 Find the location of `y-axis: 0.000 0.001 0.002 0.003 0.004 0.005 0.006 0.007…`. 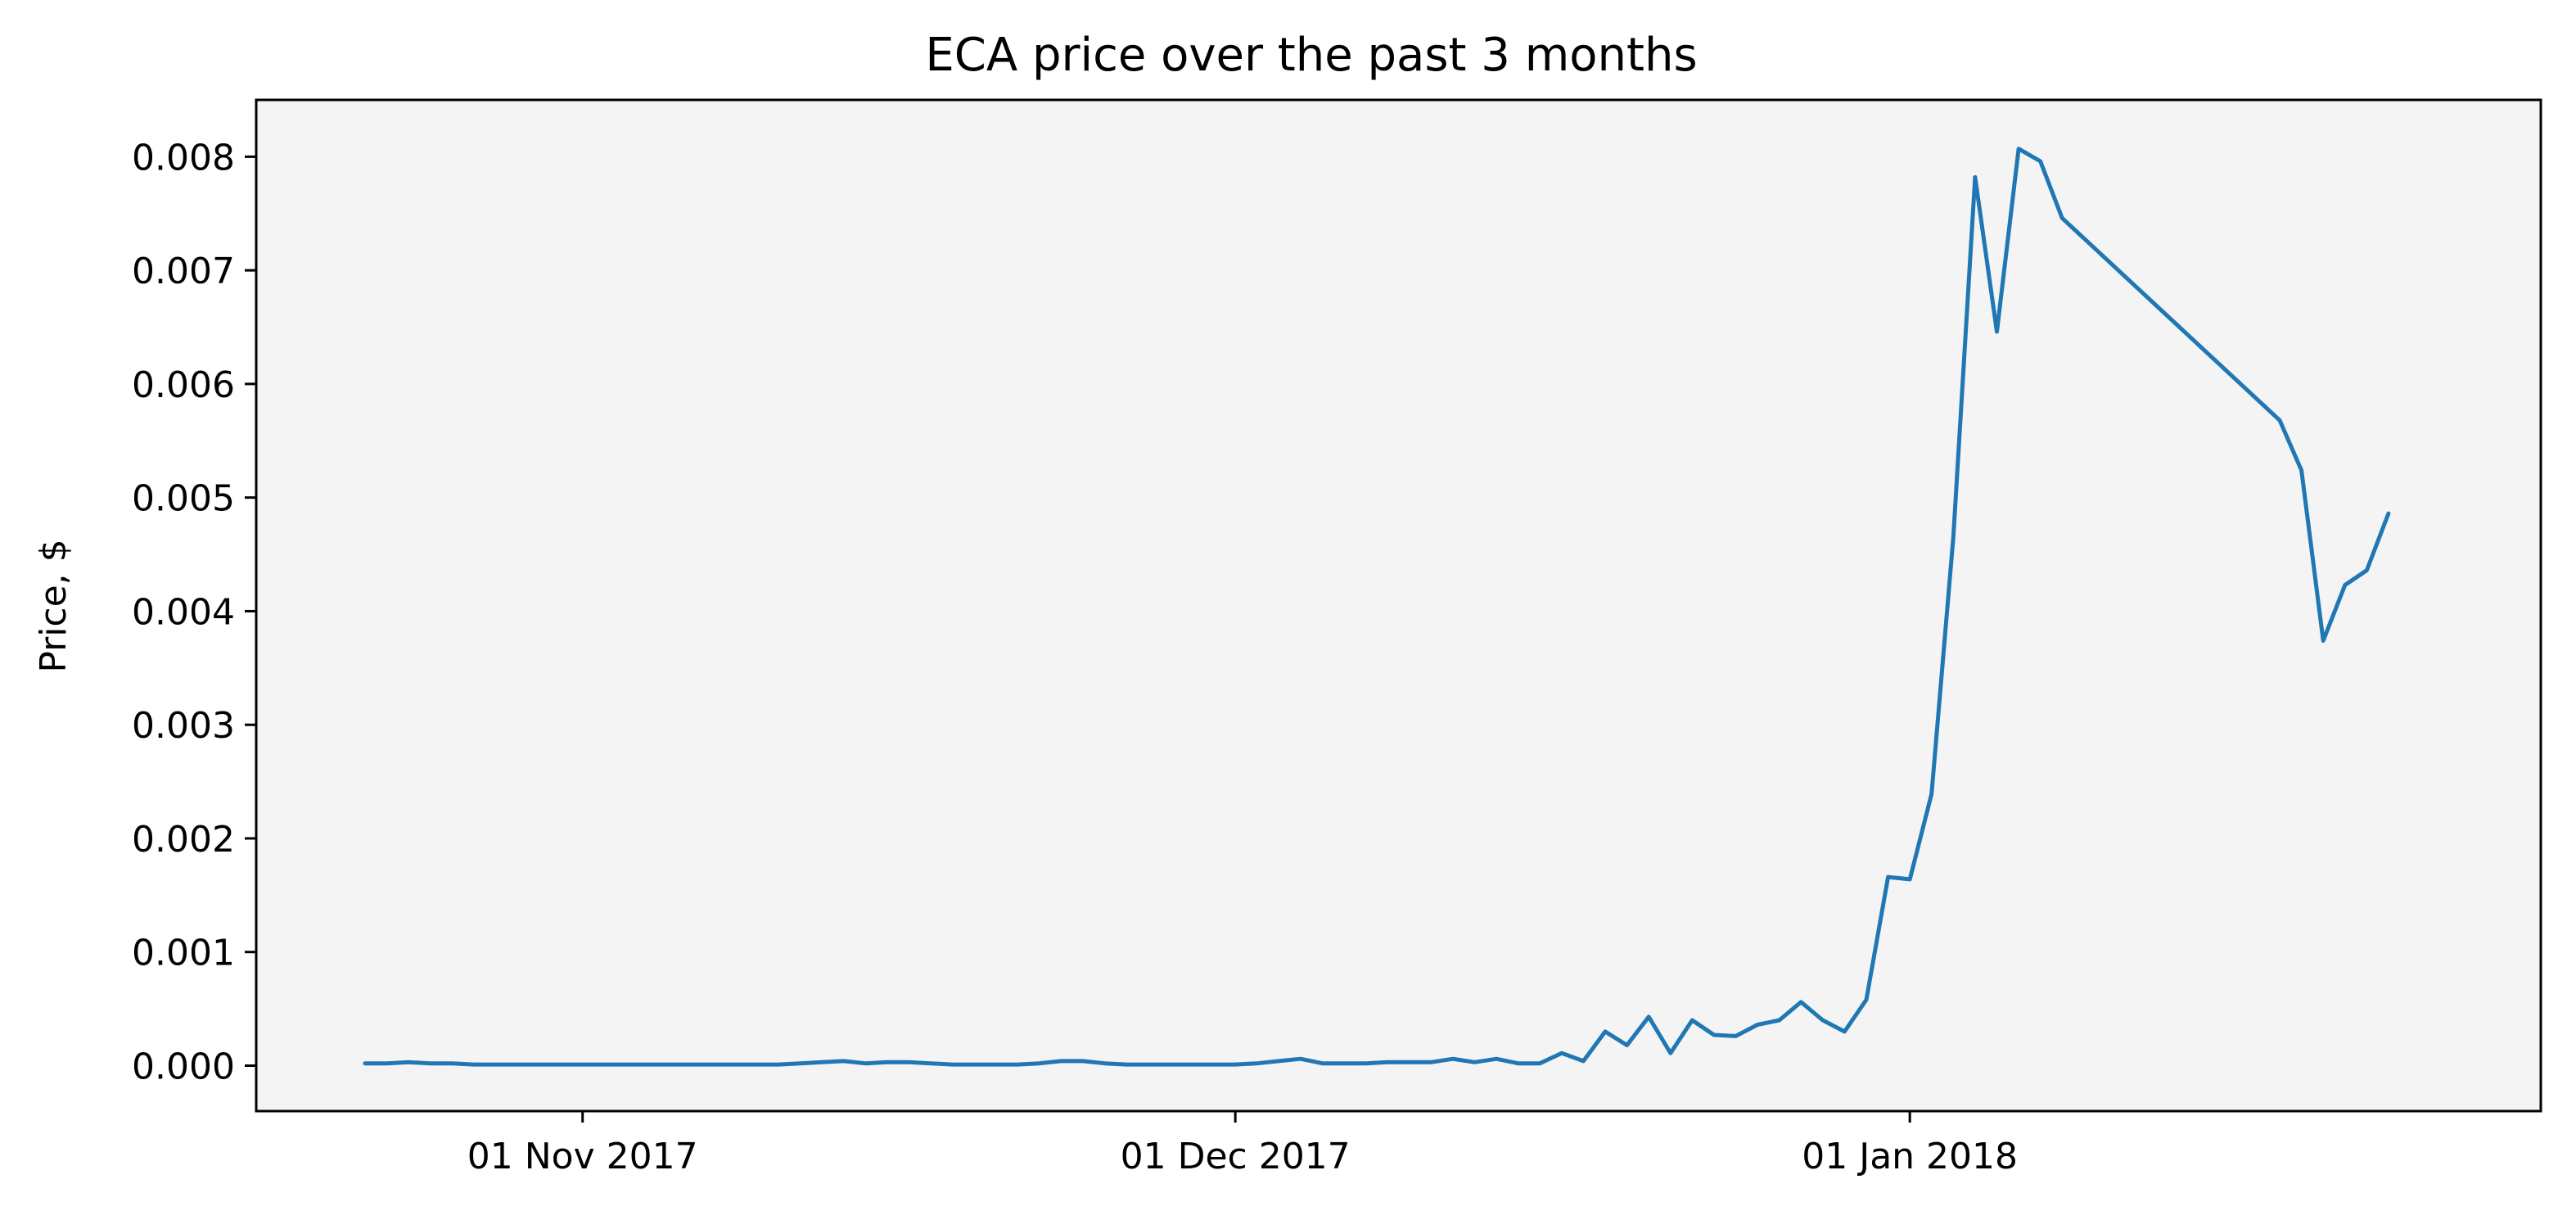

y-axis: 0.000 0.001 0.002 0.003 0.004 0.005 0.006 0.007… is located at coordinates (194, 612).